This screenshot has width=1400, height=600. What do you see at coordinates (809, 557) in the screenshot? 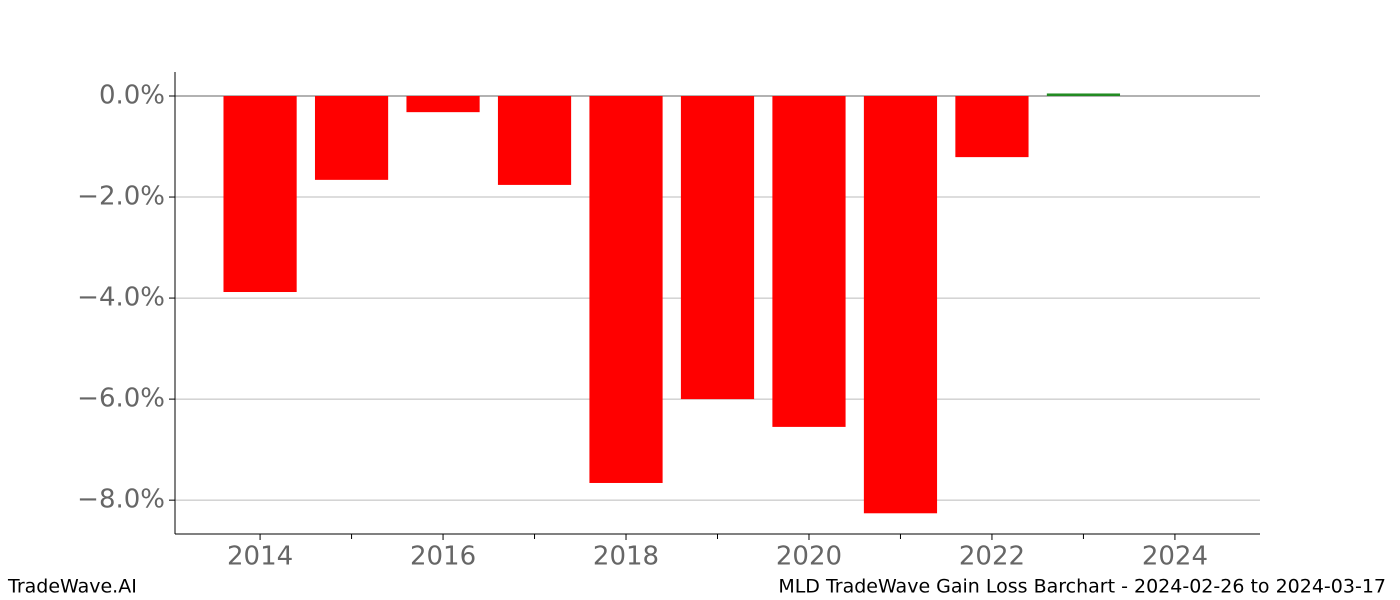
I see `x-tick-label: 2020` at bounding box center [809, 557].